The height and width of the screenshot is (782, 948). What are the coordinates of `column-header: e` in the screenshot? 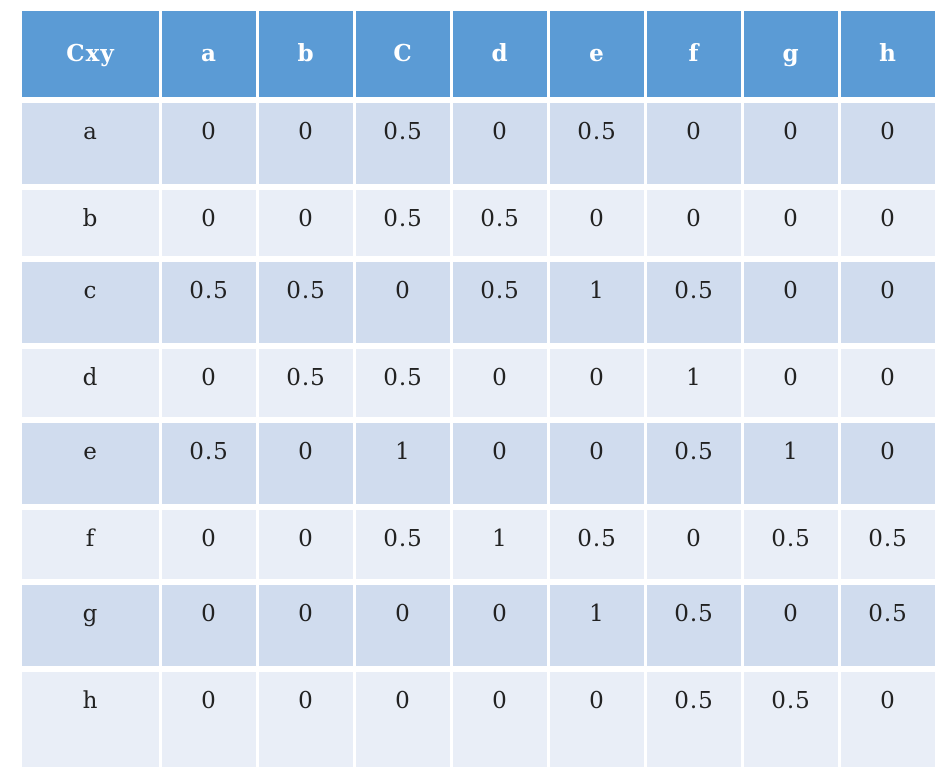 It's located at (597, 54).